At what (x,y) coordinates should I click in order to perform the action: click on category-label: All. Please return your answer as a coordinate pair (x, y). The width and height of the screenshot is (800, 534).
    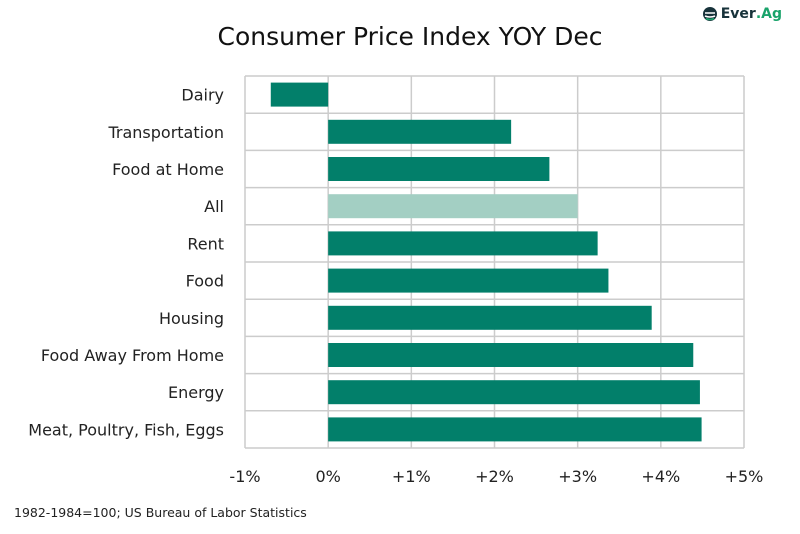
    Looking at the image, I should click on (214, 206).